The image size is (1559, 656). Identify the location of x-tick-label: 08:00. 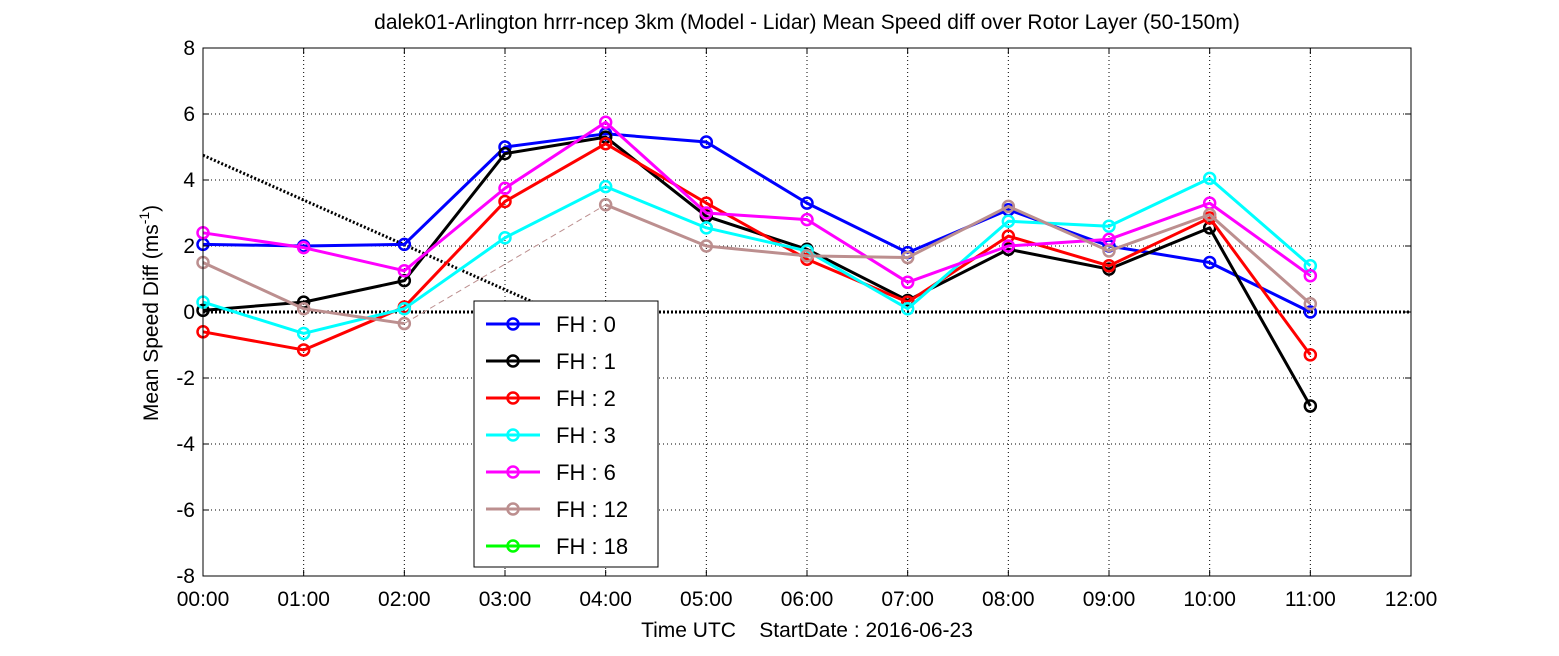
(1008, 599).